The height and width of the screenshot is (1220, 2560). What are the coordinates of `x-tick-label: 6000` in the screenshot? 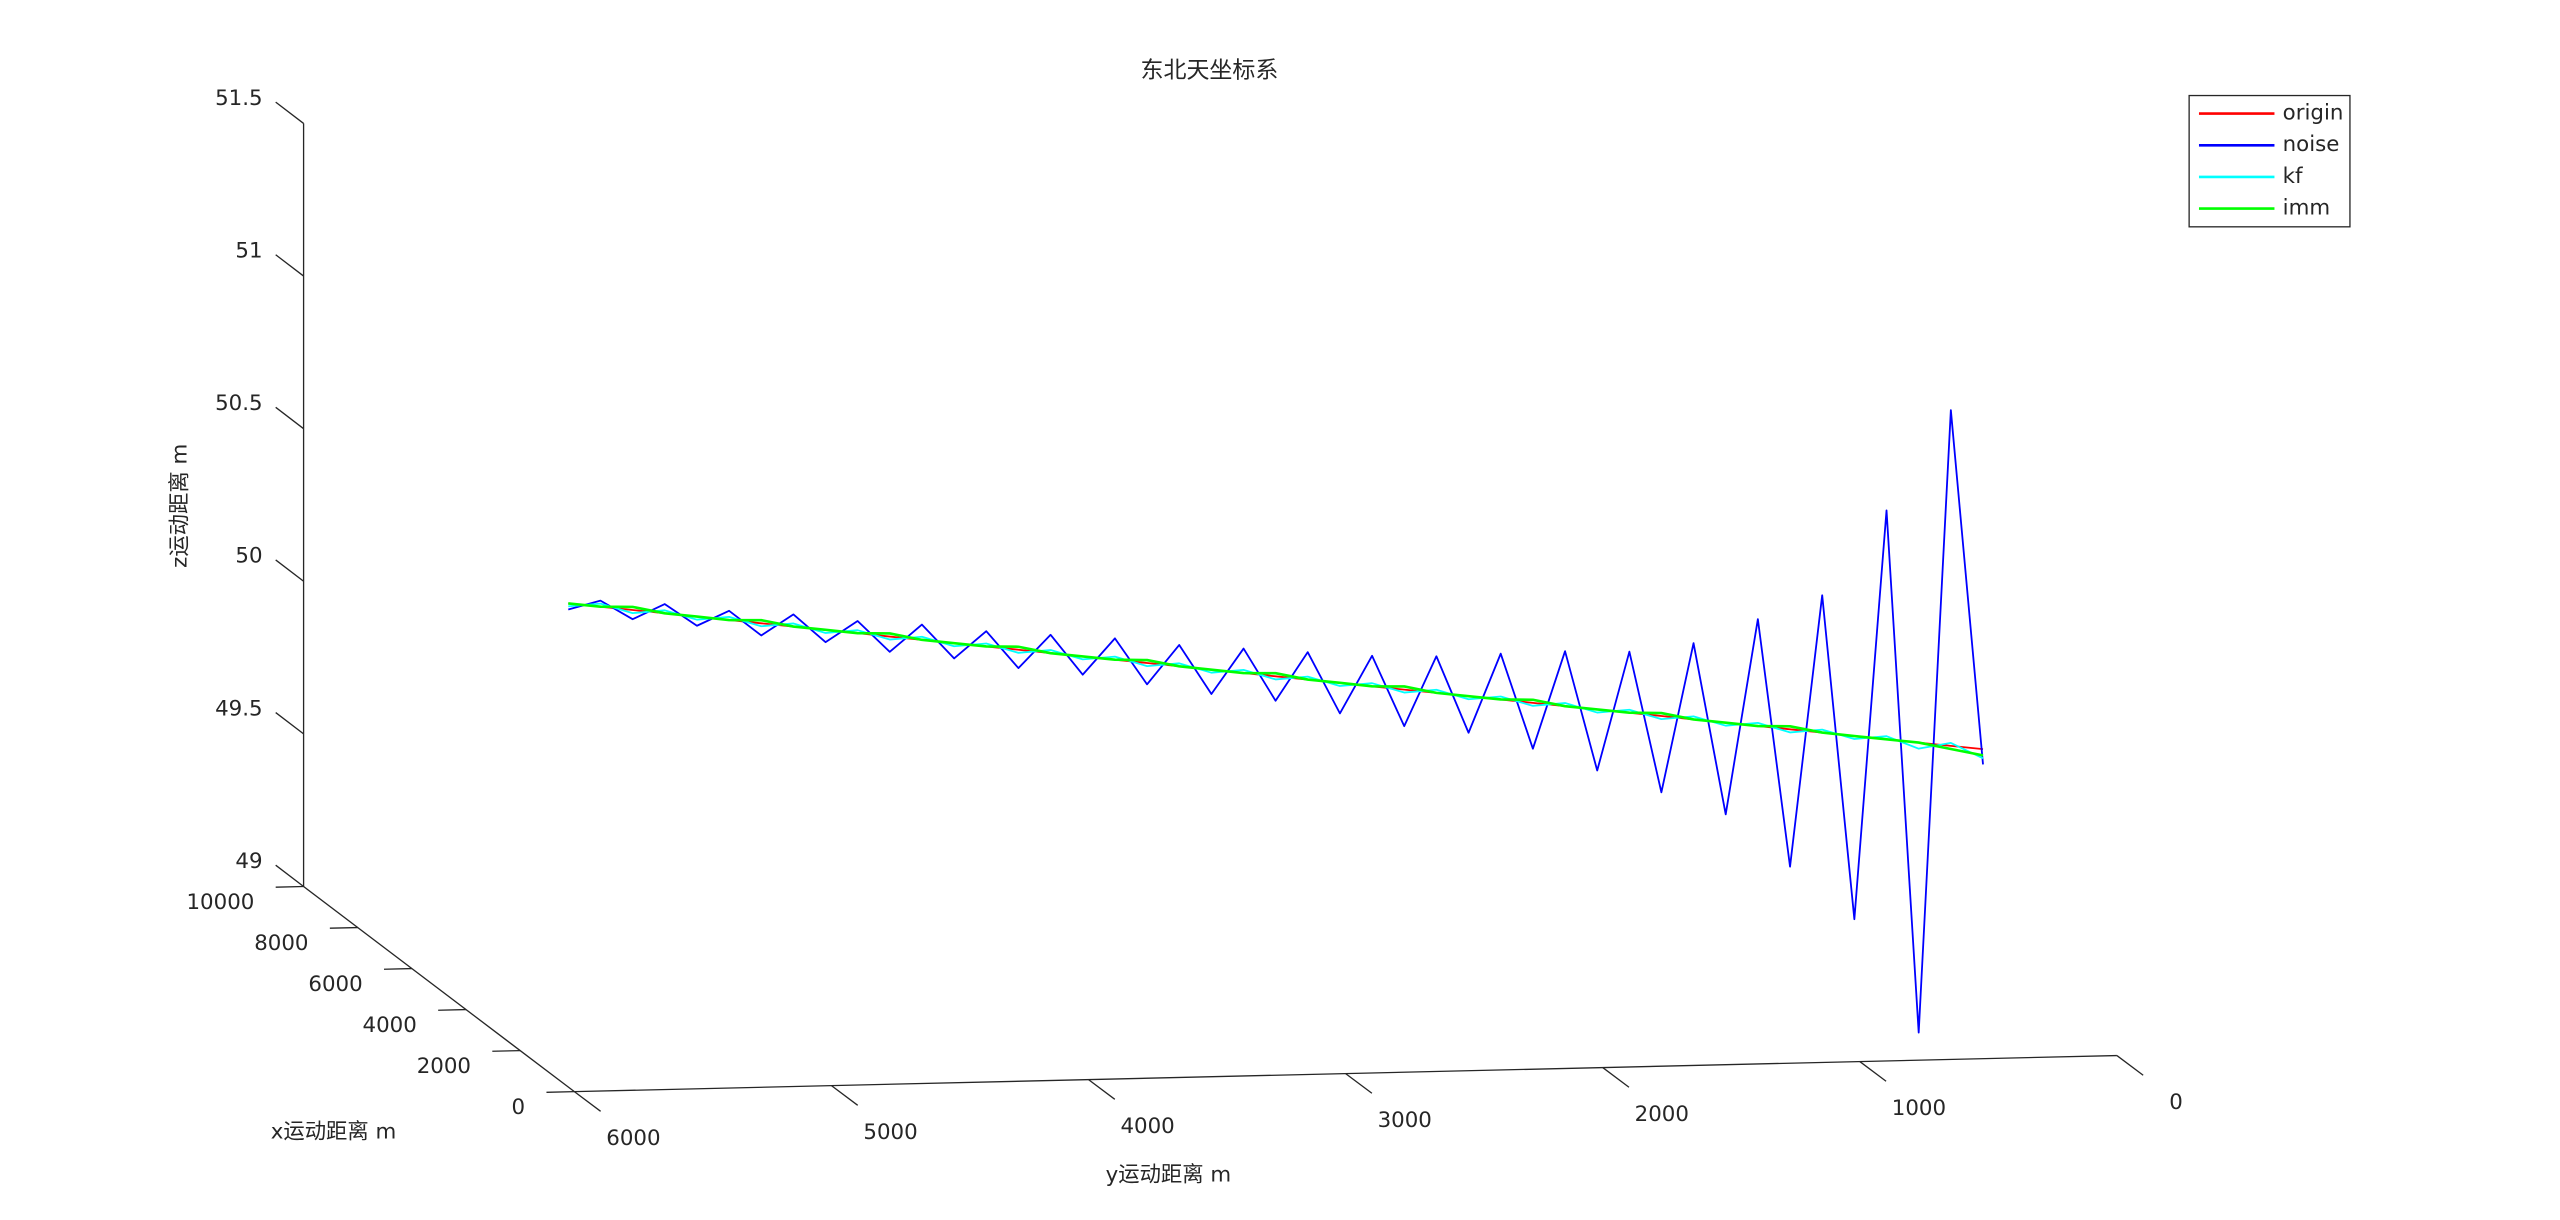 It's located at (335, 984).